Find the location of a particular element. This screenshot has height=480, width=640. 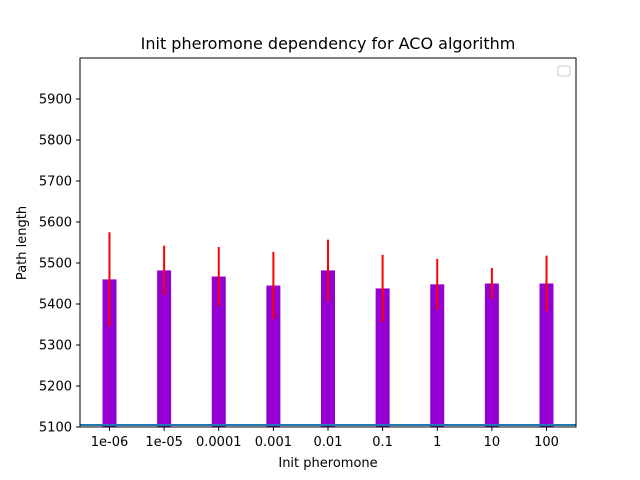

x-tick-label: 100 is located at coordinates (546, 442).